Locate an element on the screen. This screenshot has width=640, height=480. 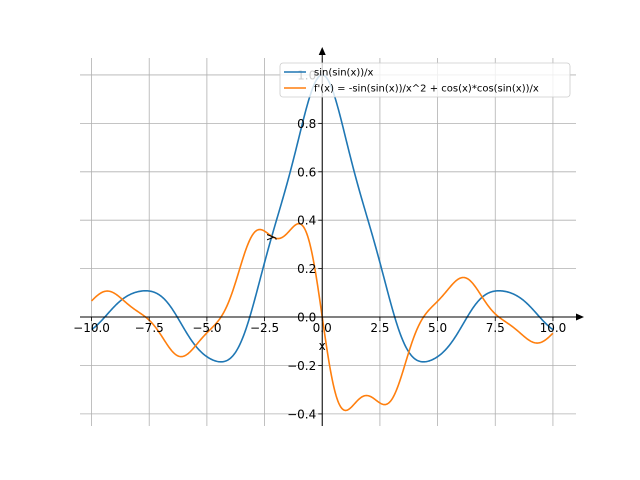
x-axis-label: x is located at coordinates (322, 346).